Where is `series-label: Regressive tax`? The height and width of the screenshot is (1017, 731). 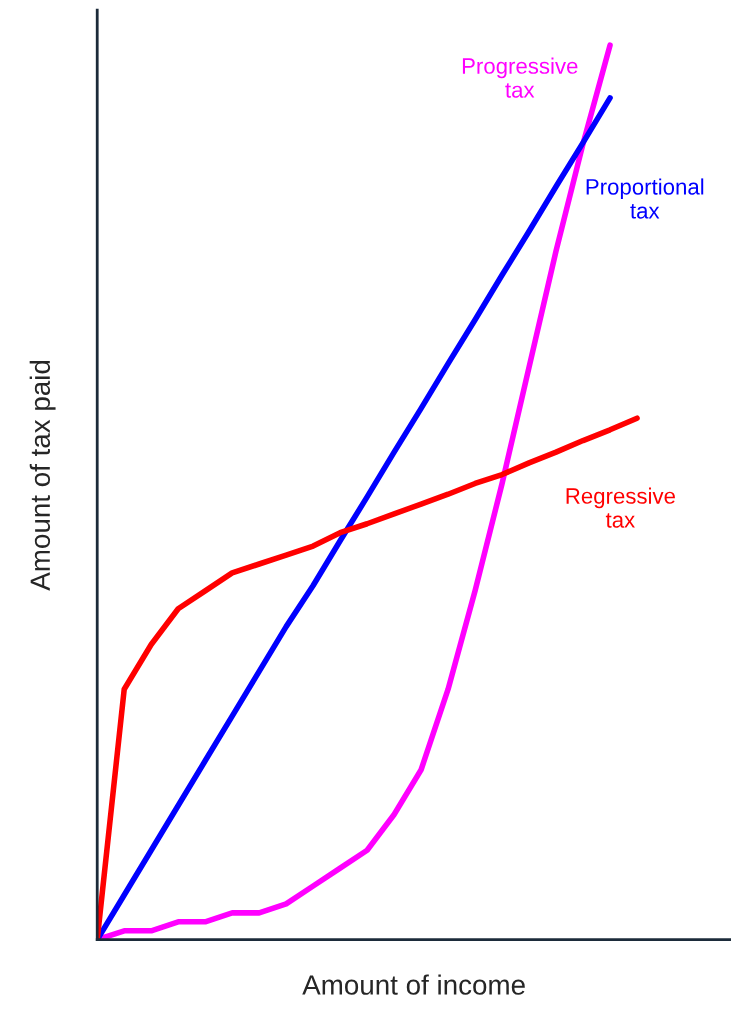 series-label: Regressive tax is located at coordinates (620, 507).